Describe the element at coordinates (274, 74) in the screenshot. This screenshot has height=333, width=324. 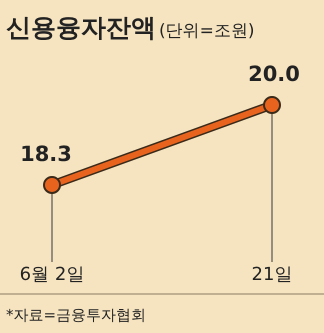
I see `data-label: 20.0` at that location.